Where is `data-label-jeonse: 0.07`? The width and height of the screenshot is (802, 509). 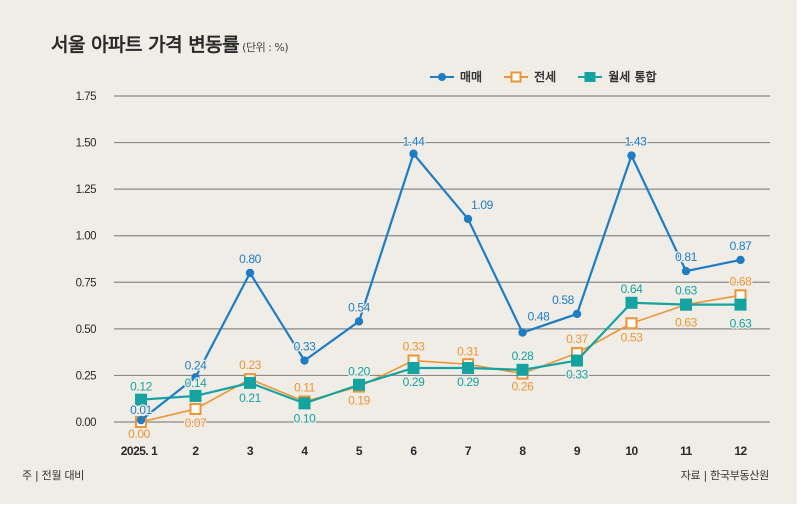 data-label-jeonse: 0.07 is located at coordinates (196, 423).